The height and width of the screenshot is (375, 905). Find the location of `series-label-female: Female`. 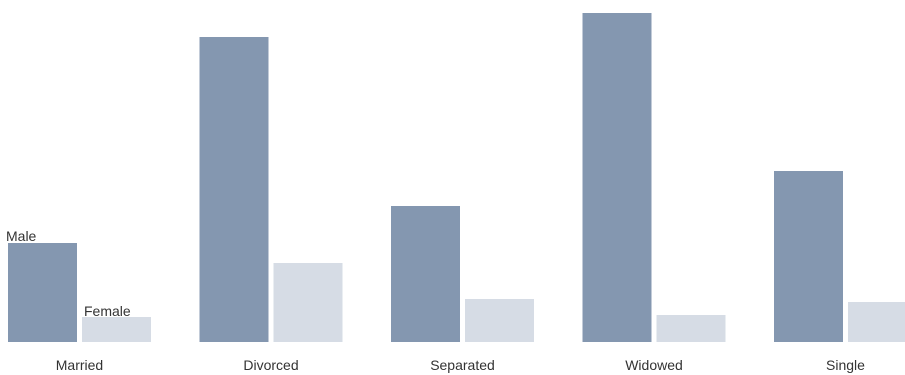

series-label-female: Female is located at coordinates (107, 311).